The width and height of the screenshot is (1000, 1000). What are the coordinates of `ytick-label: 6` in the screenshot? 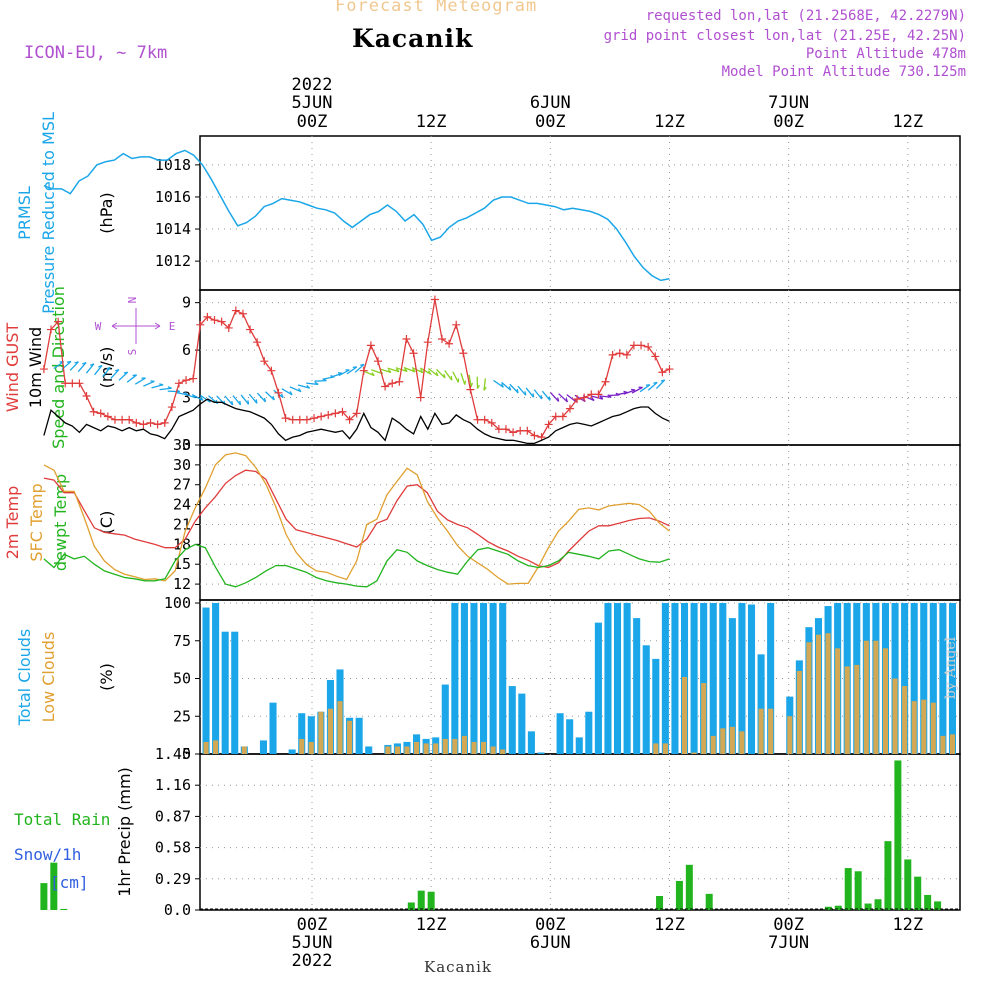 It's located at (186, 350).